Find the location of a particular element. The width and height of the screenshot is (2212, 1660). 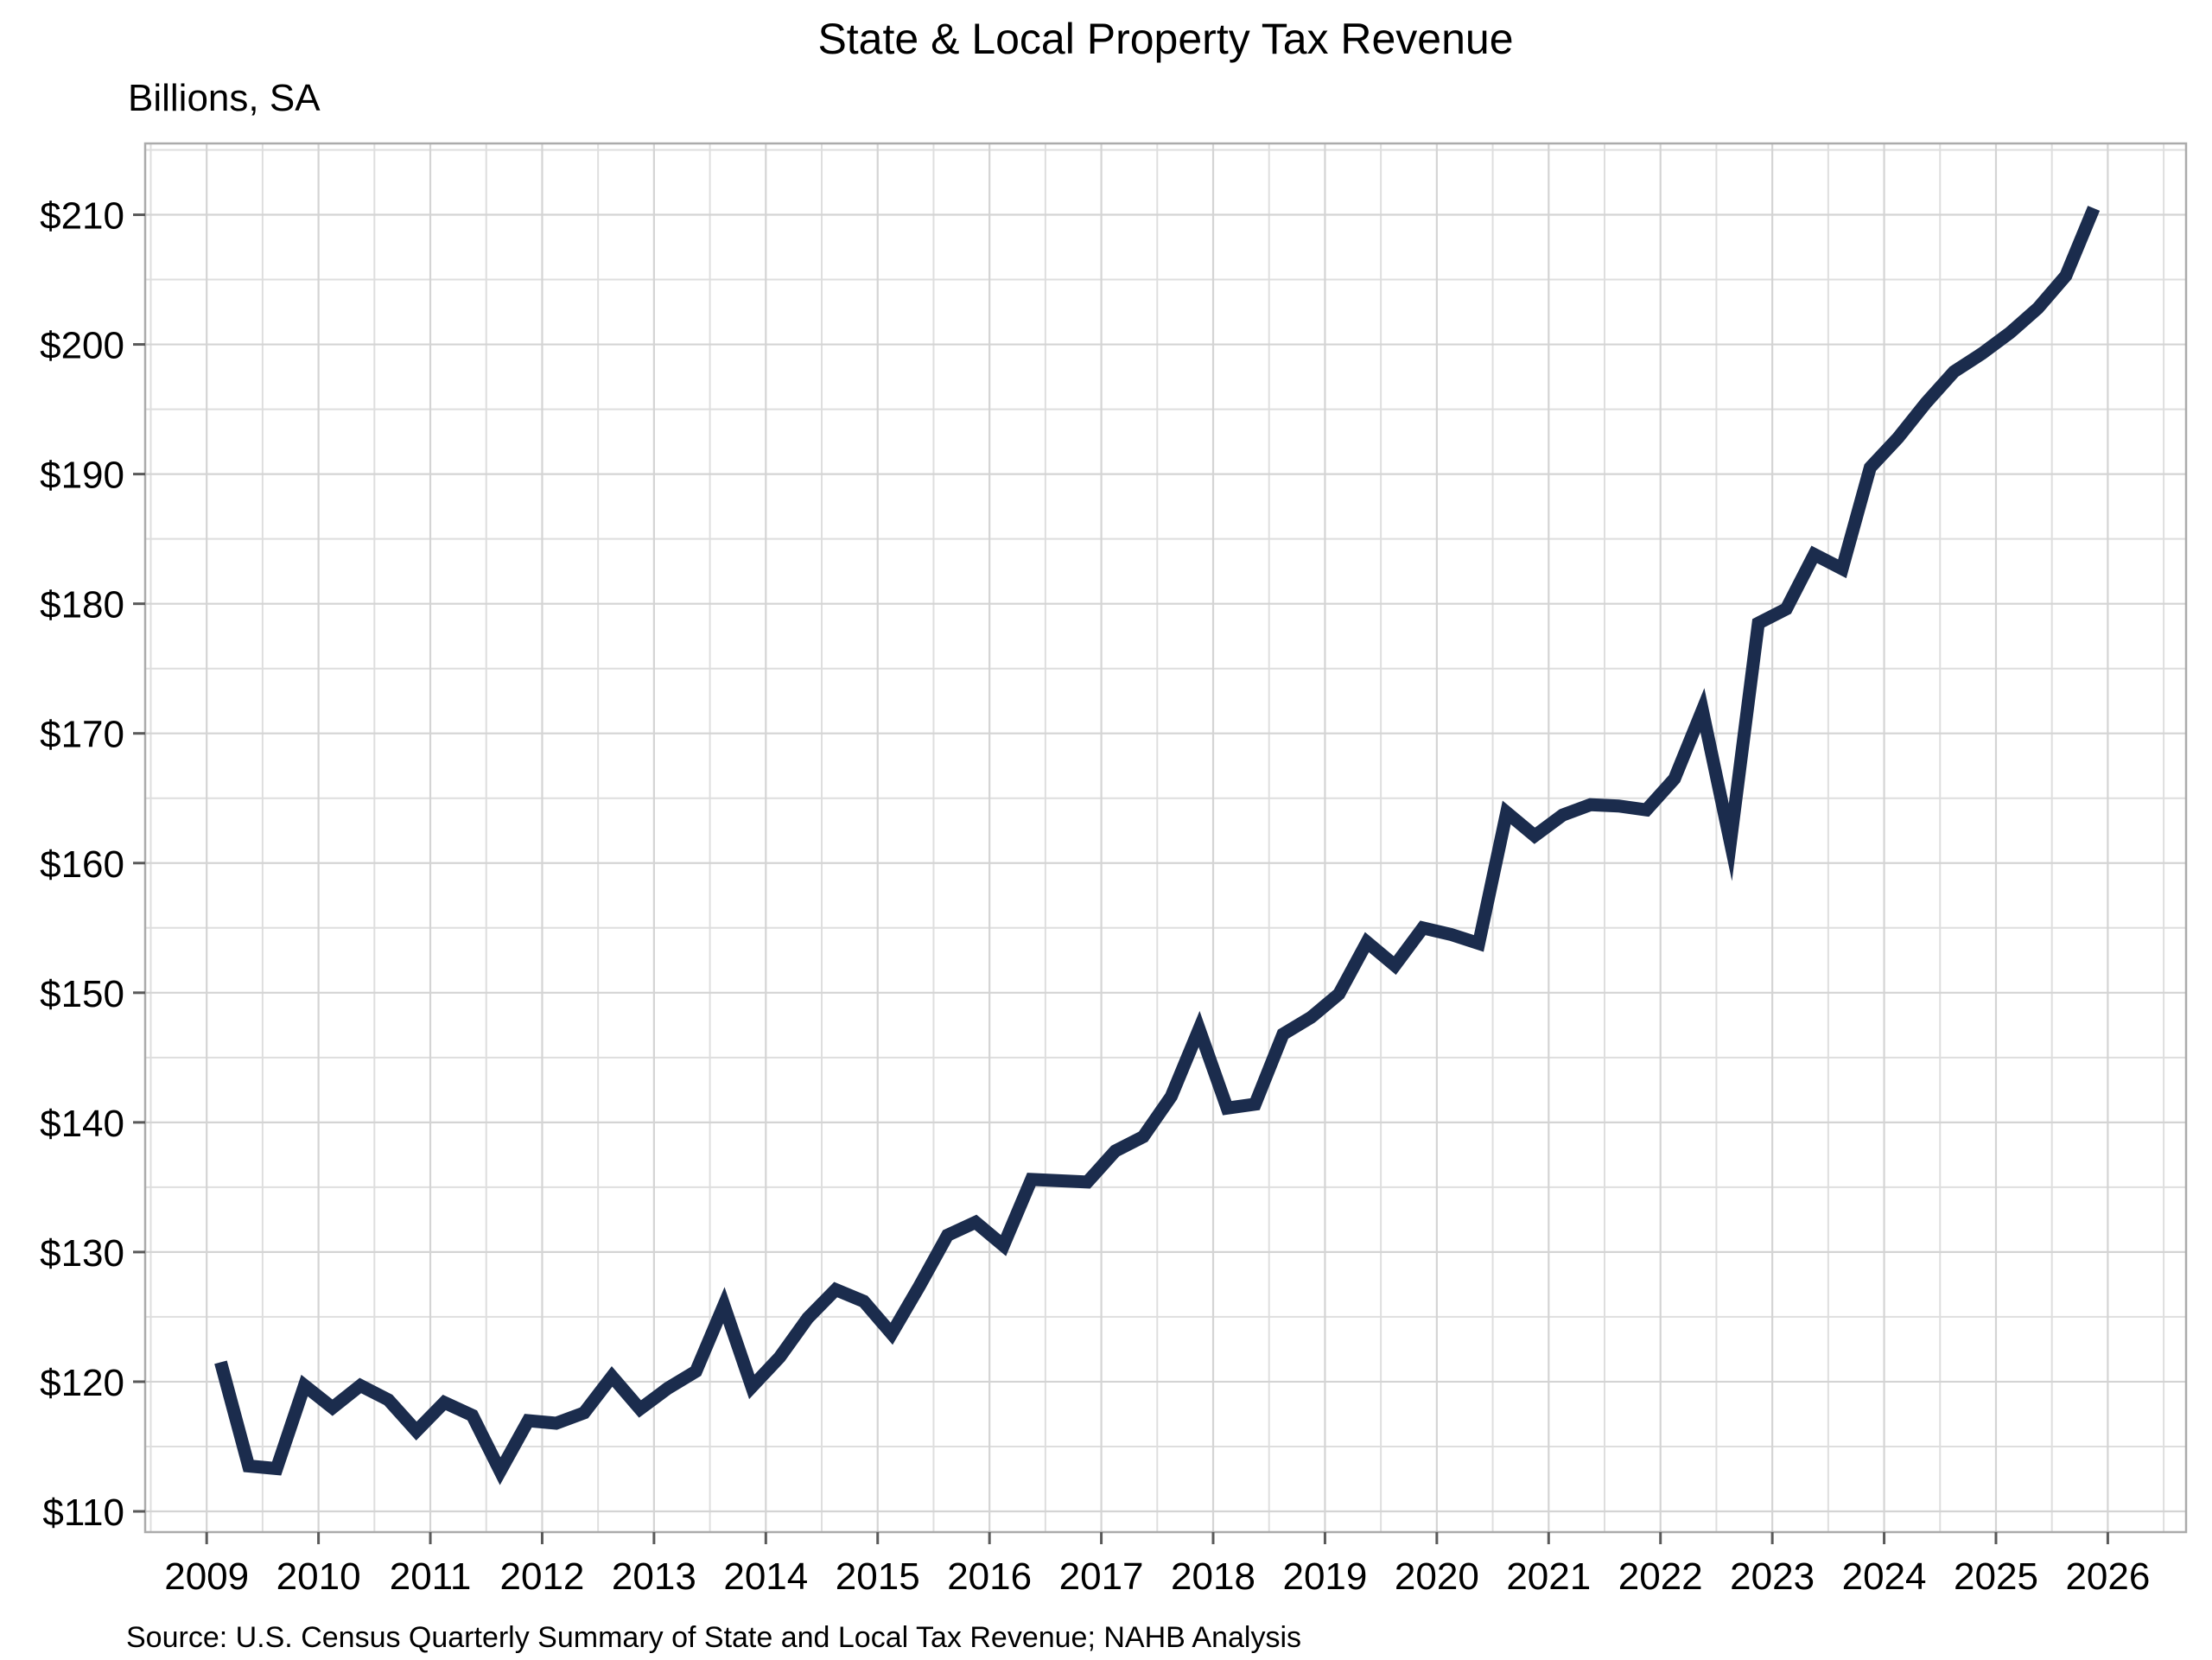

y-tick-label: $130 is located at coordinates (82, 1253).